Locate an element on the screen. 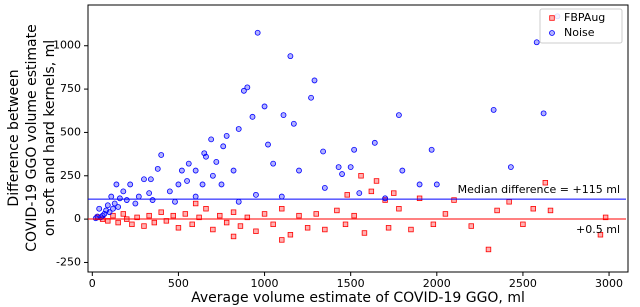 This screenshot has height=307, width=640. x-tick-label: 2500 is located at coordinates (523, 283).